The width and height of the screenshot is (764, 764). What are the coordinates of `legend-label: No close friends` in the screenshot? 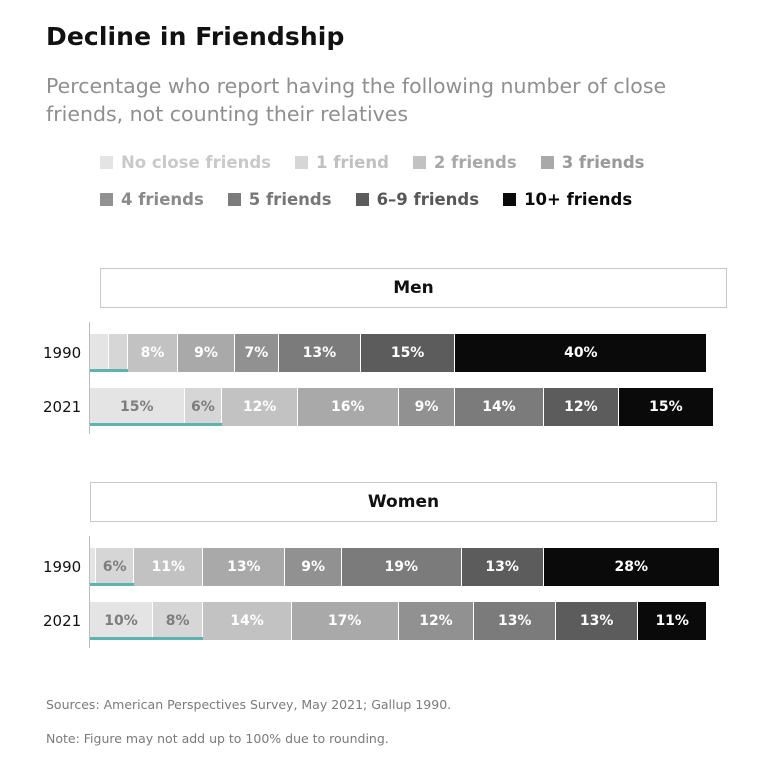 It's located at (196, 162).